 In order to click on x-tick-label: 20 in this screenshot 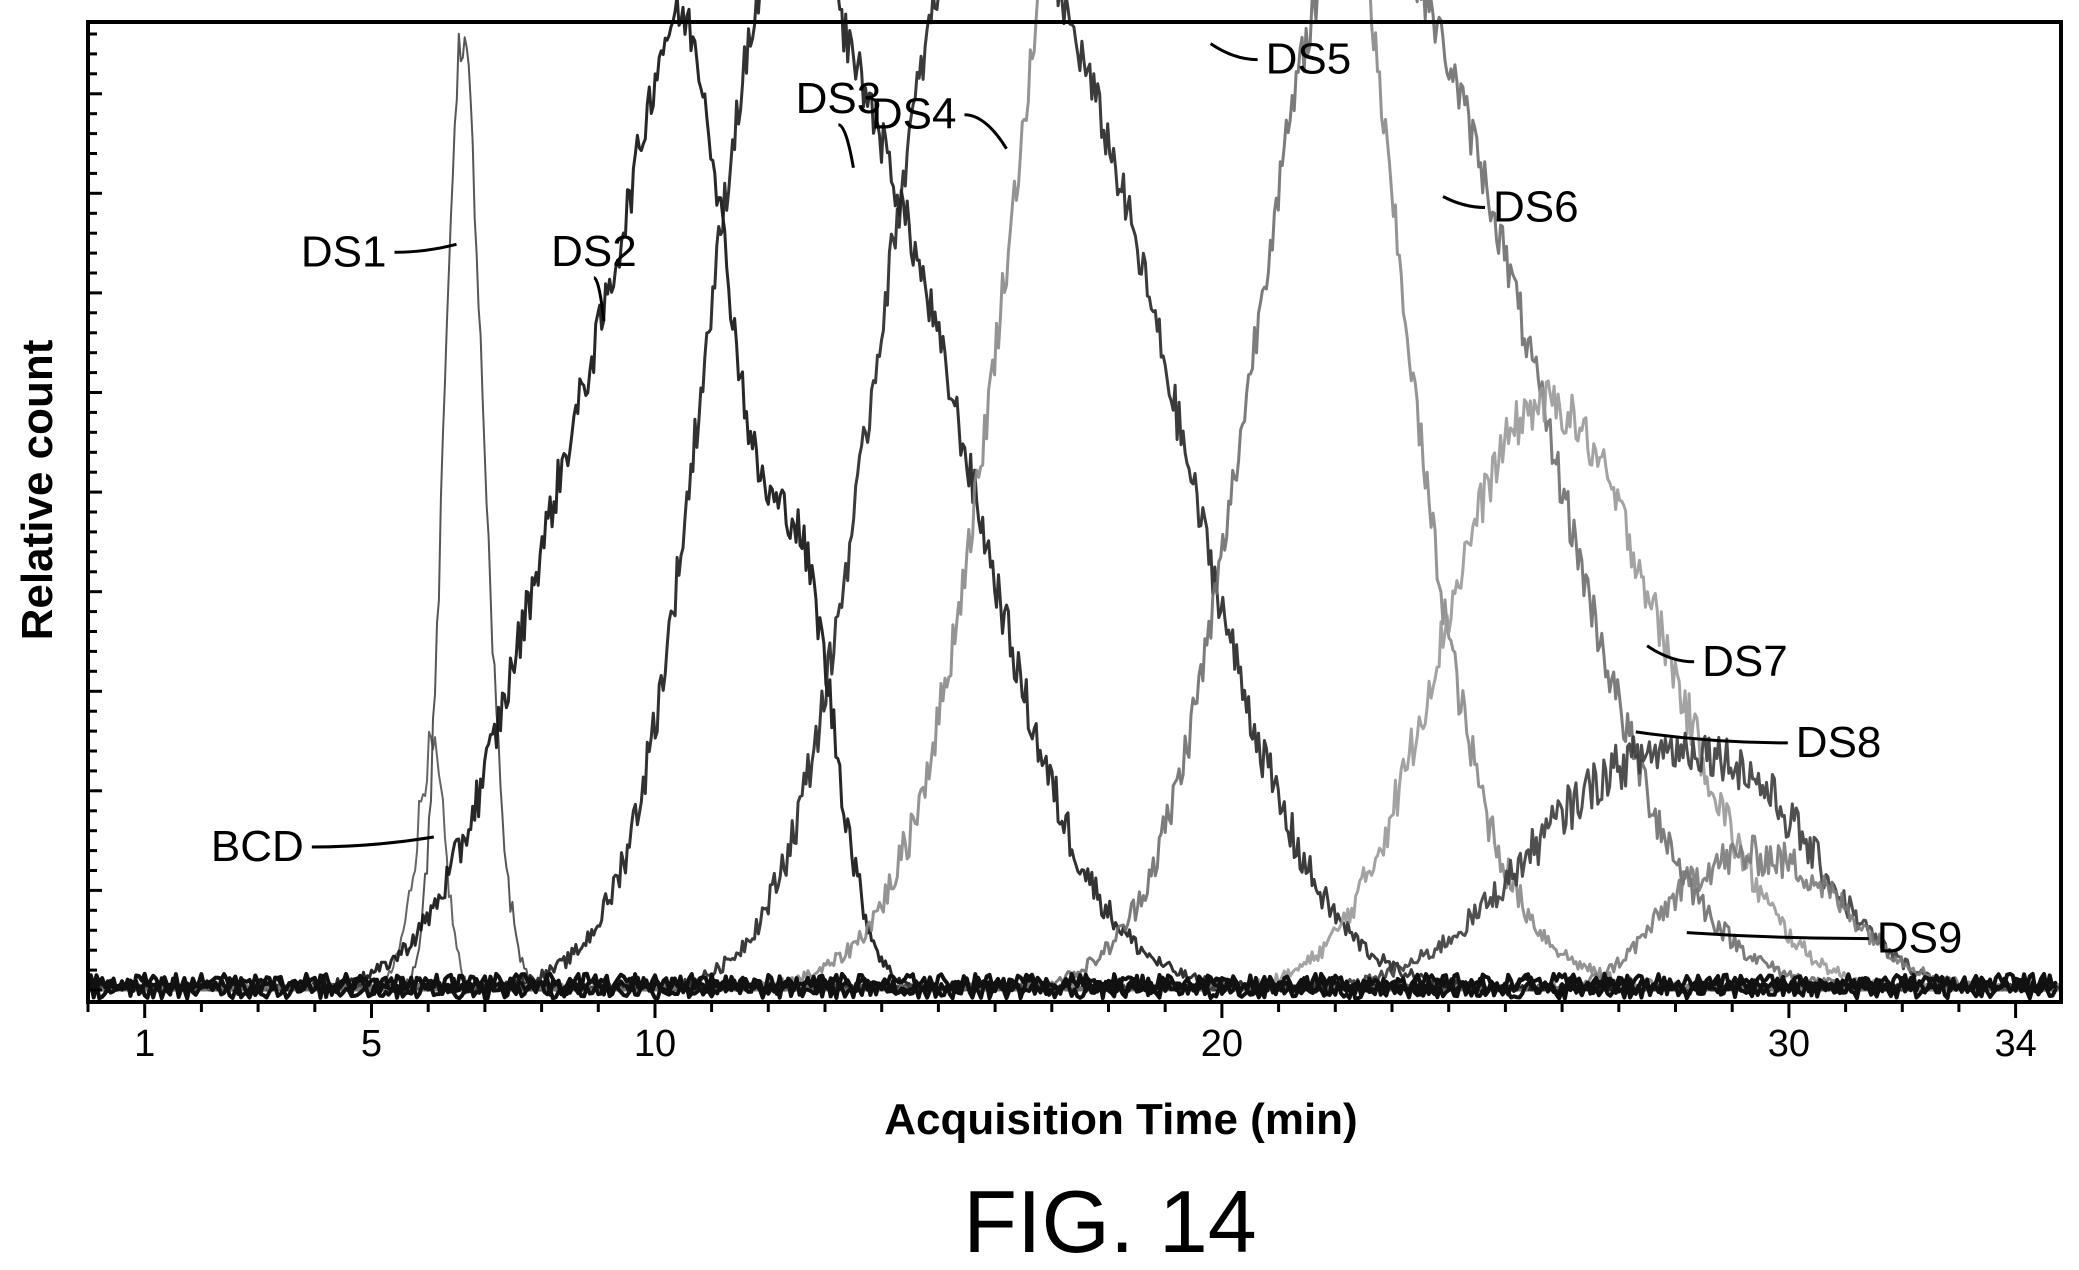, I will do `click(1222, 1044)`.